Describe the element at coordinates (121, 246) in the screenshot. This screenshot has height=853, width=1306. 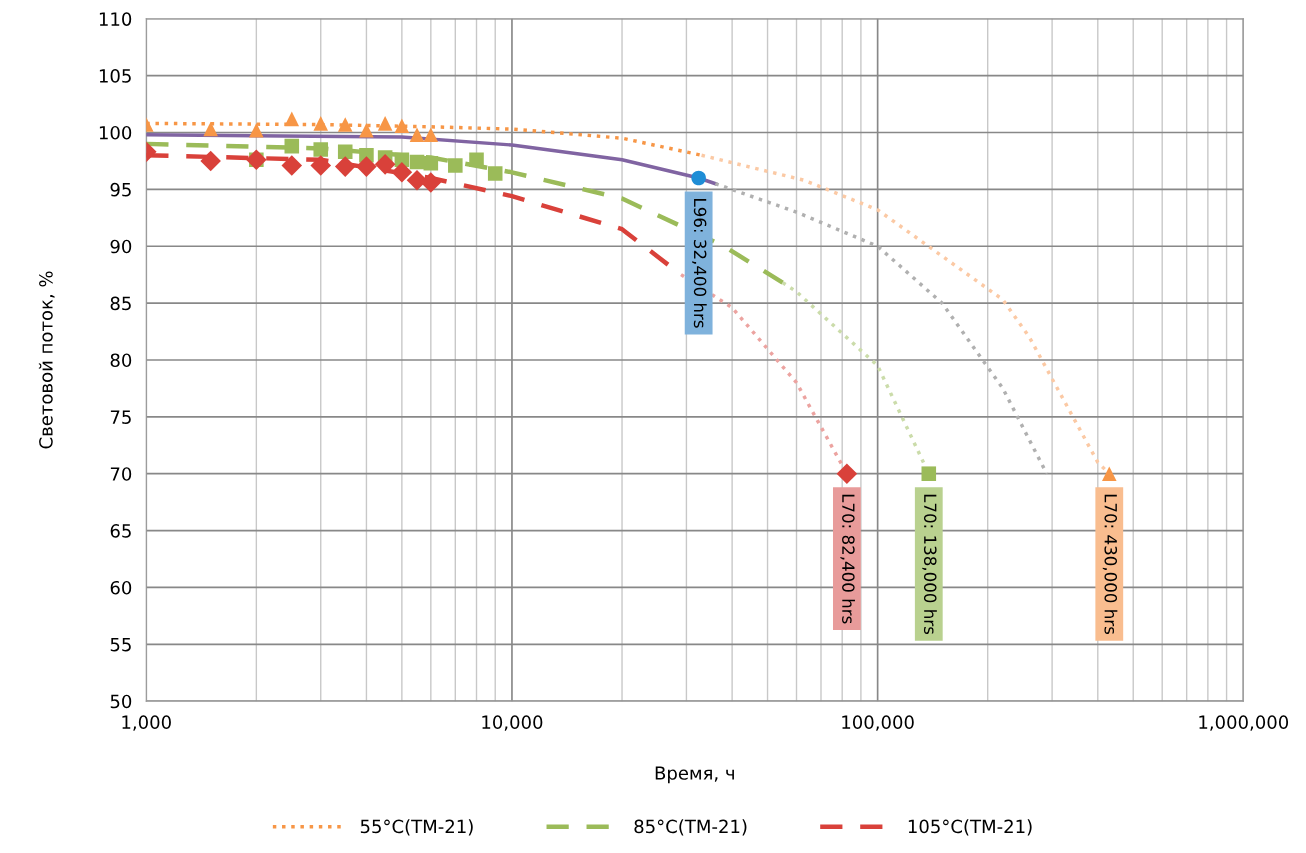
I see `y-tick-label: 90` at that location.